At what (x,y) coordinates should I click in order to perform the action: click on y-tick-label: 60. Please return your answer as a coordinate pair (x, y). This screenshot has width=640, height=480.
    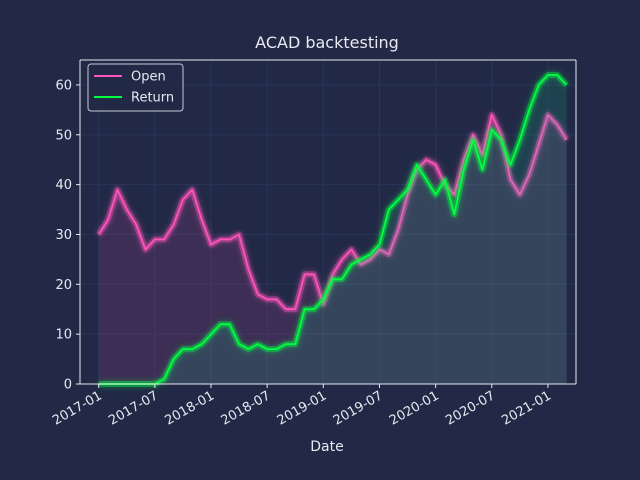
    Looking at the image, I should click on (63, 85).